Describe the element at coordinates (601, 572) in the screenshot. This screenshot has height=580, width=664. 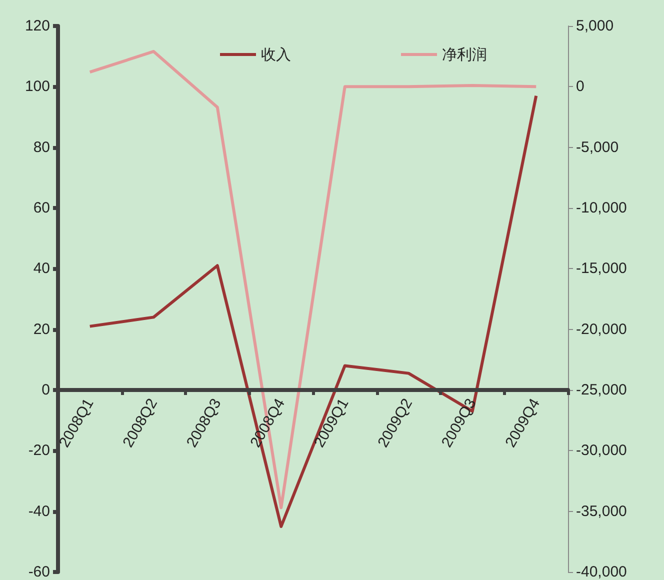
I see `y2-tick-label: -40,000` at that location.